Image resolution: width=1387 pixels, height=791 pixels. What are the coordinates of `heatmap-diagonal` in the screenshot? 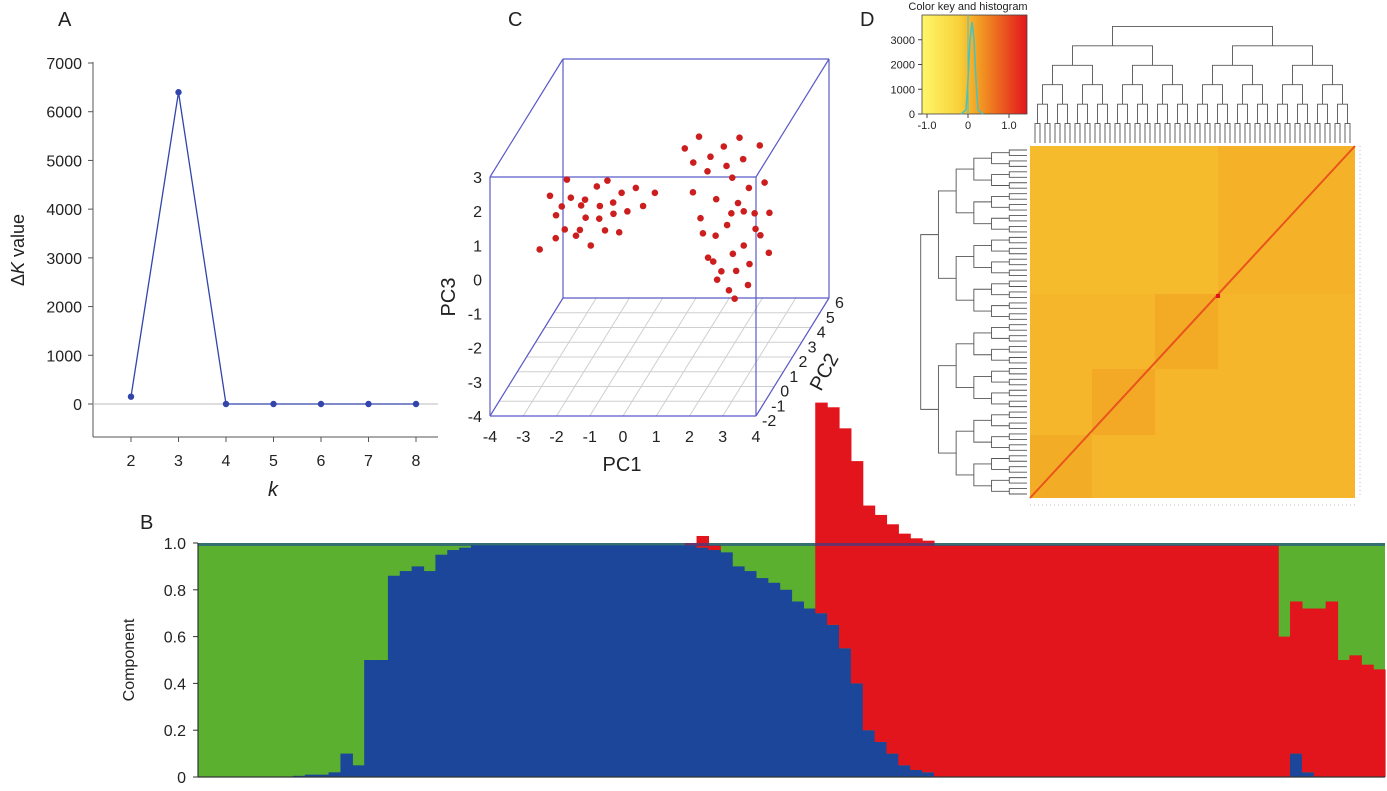 It's located at (1192, 322).